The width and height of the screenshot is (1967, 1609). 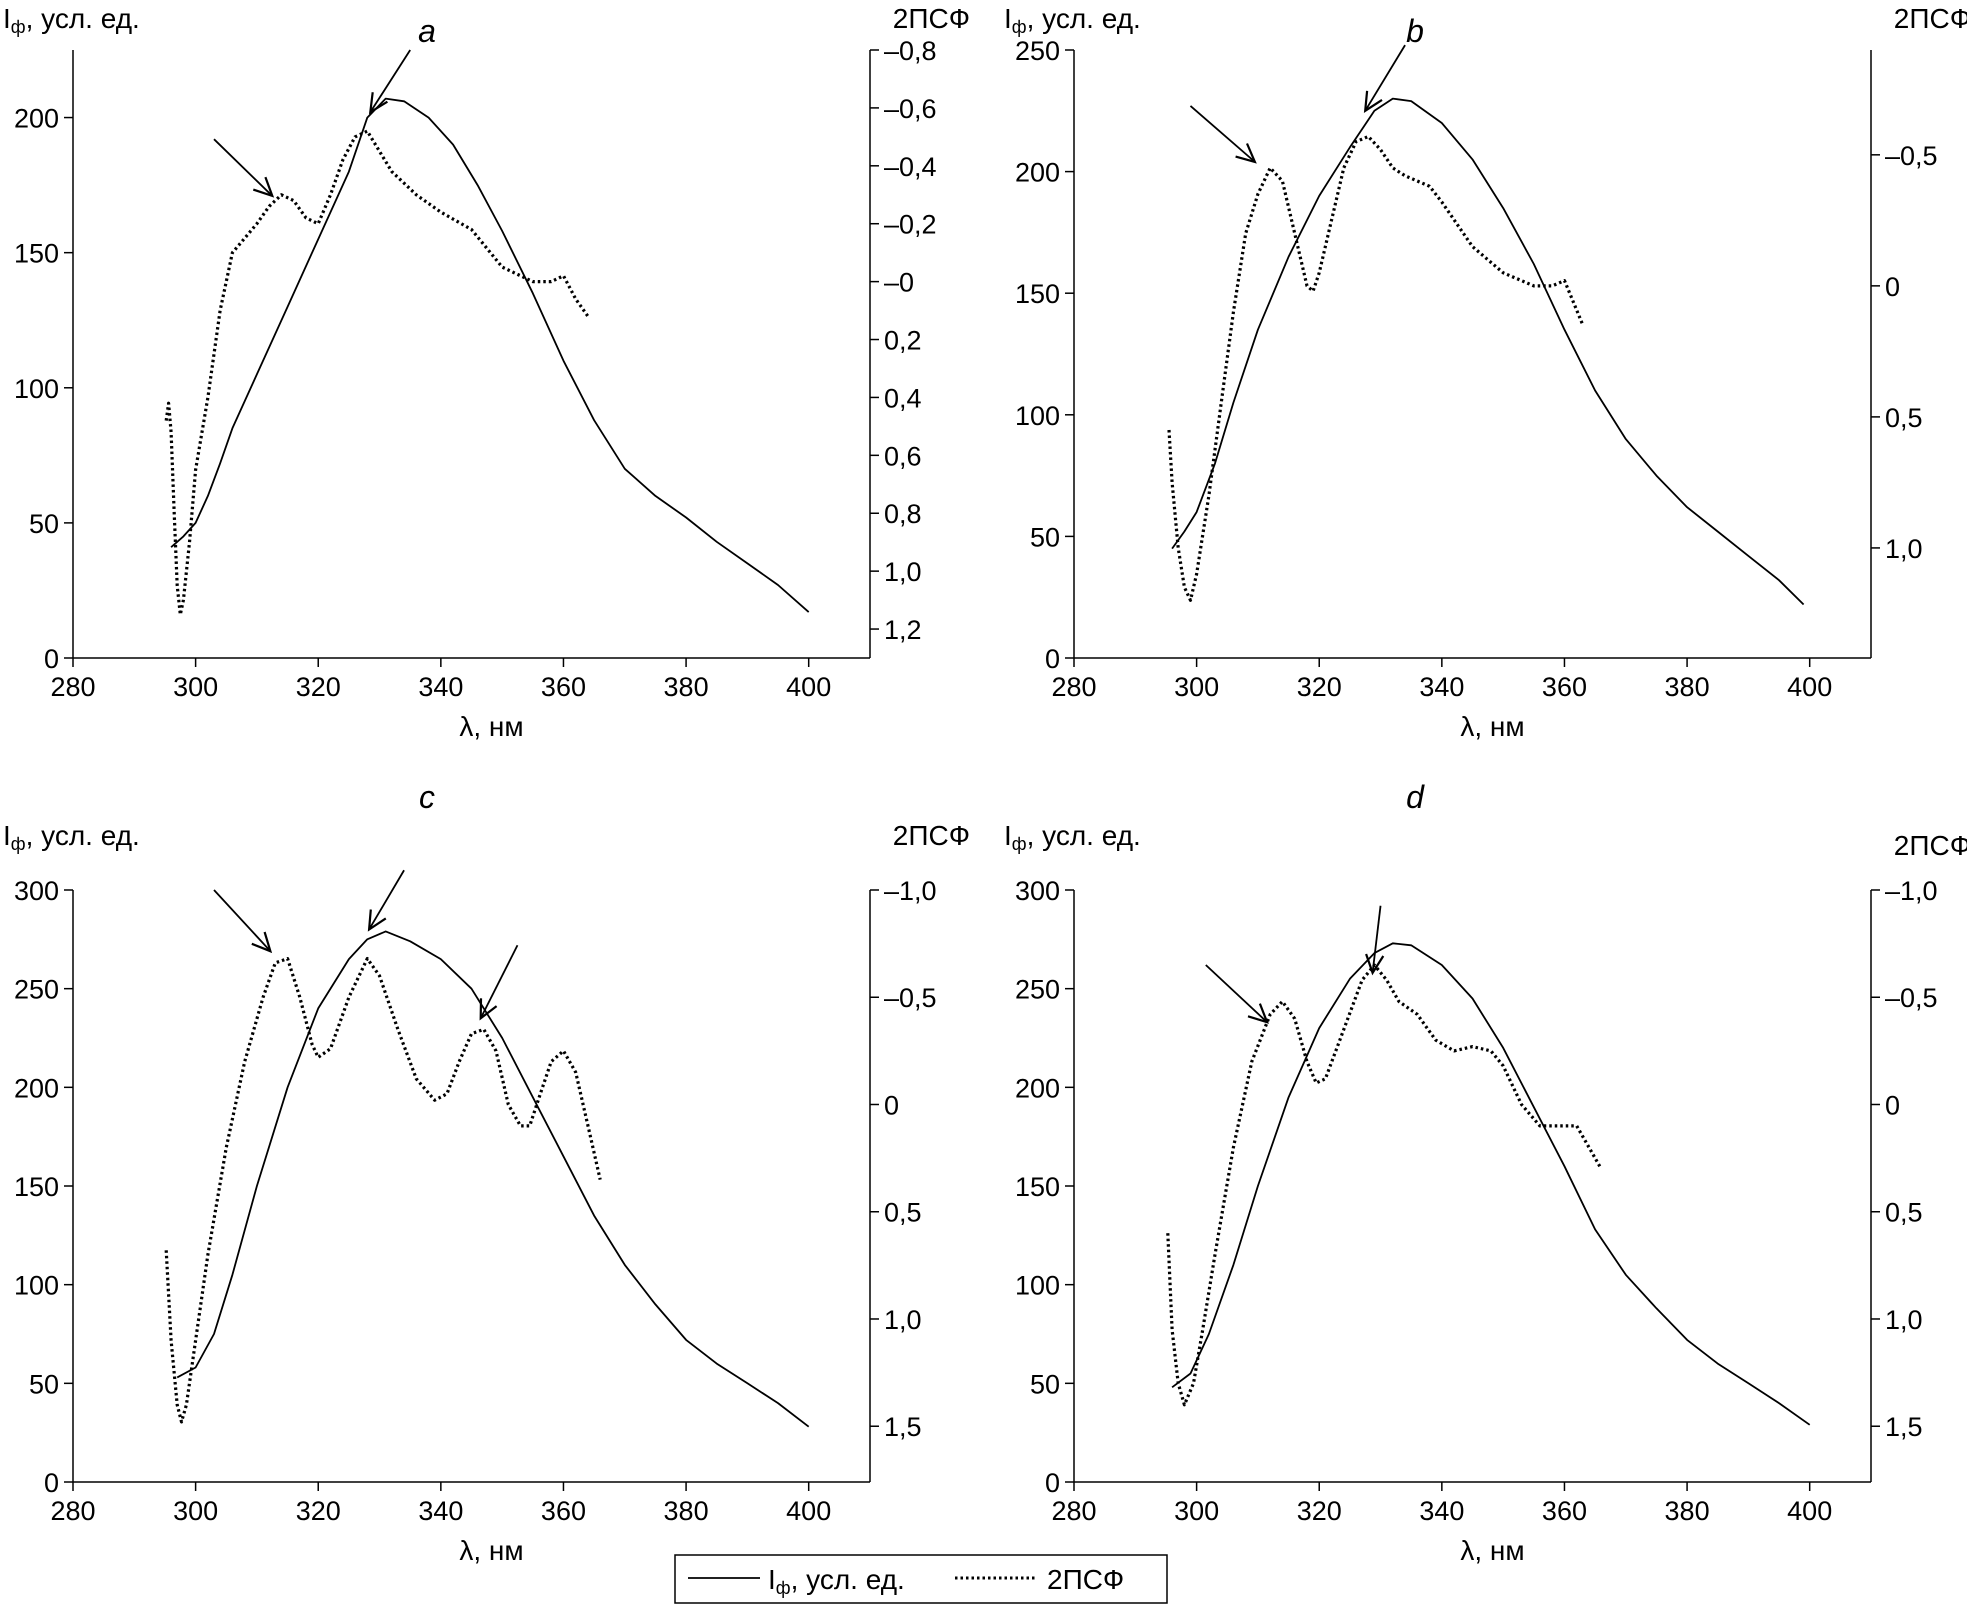 What do you see at coordinates (910, 109) in the screenshot?
I see `y2-tick-label: –0,6` at bounding box center [910, 109].